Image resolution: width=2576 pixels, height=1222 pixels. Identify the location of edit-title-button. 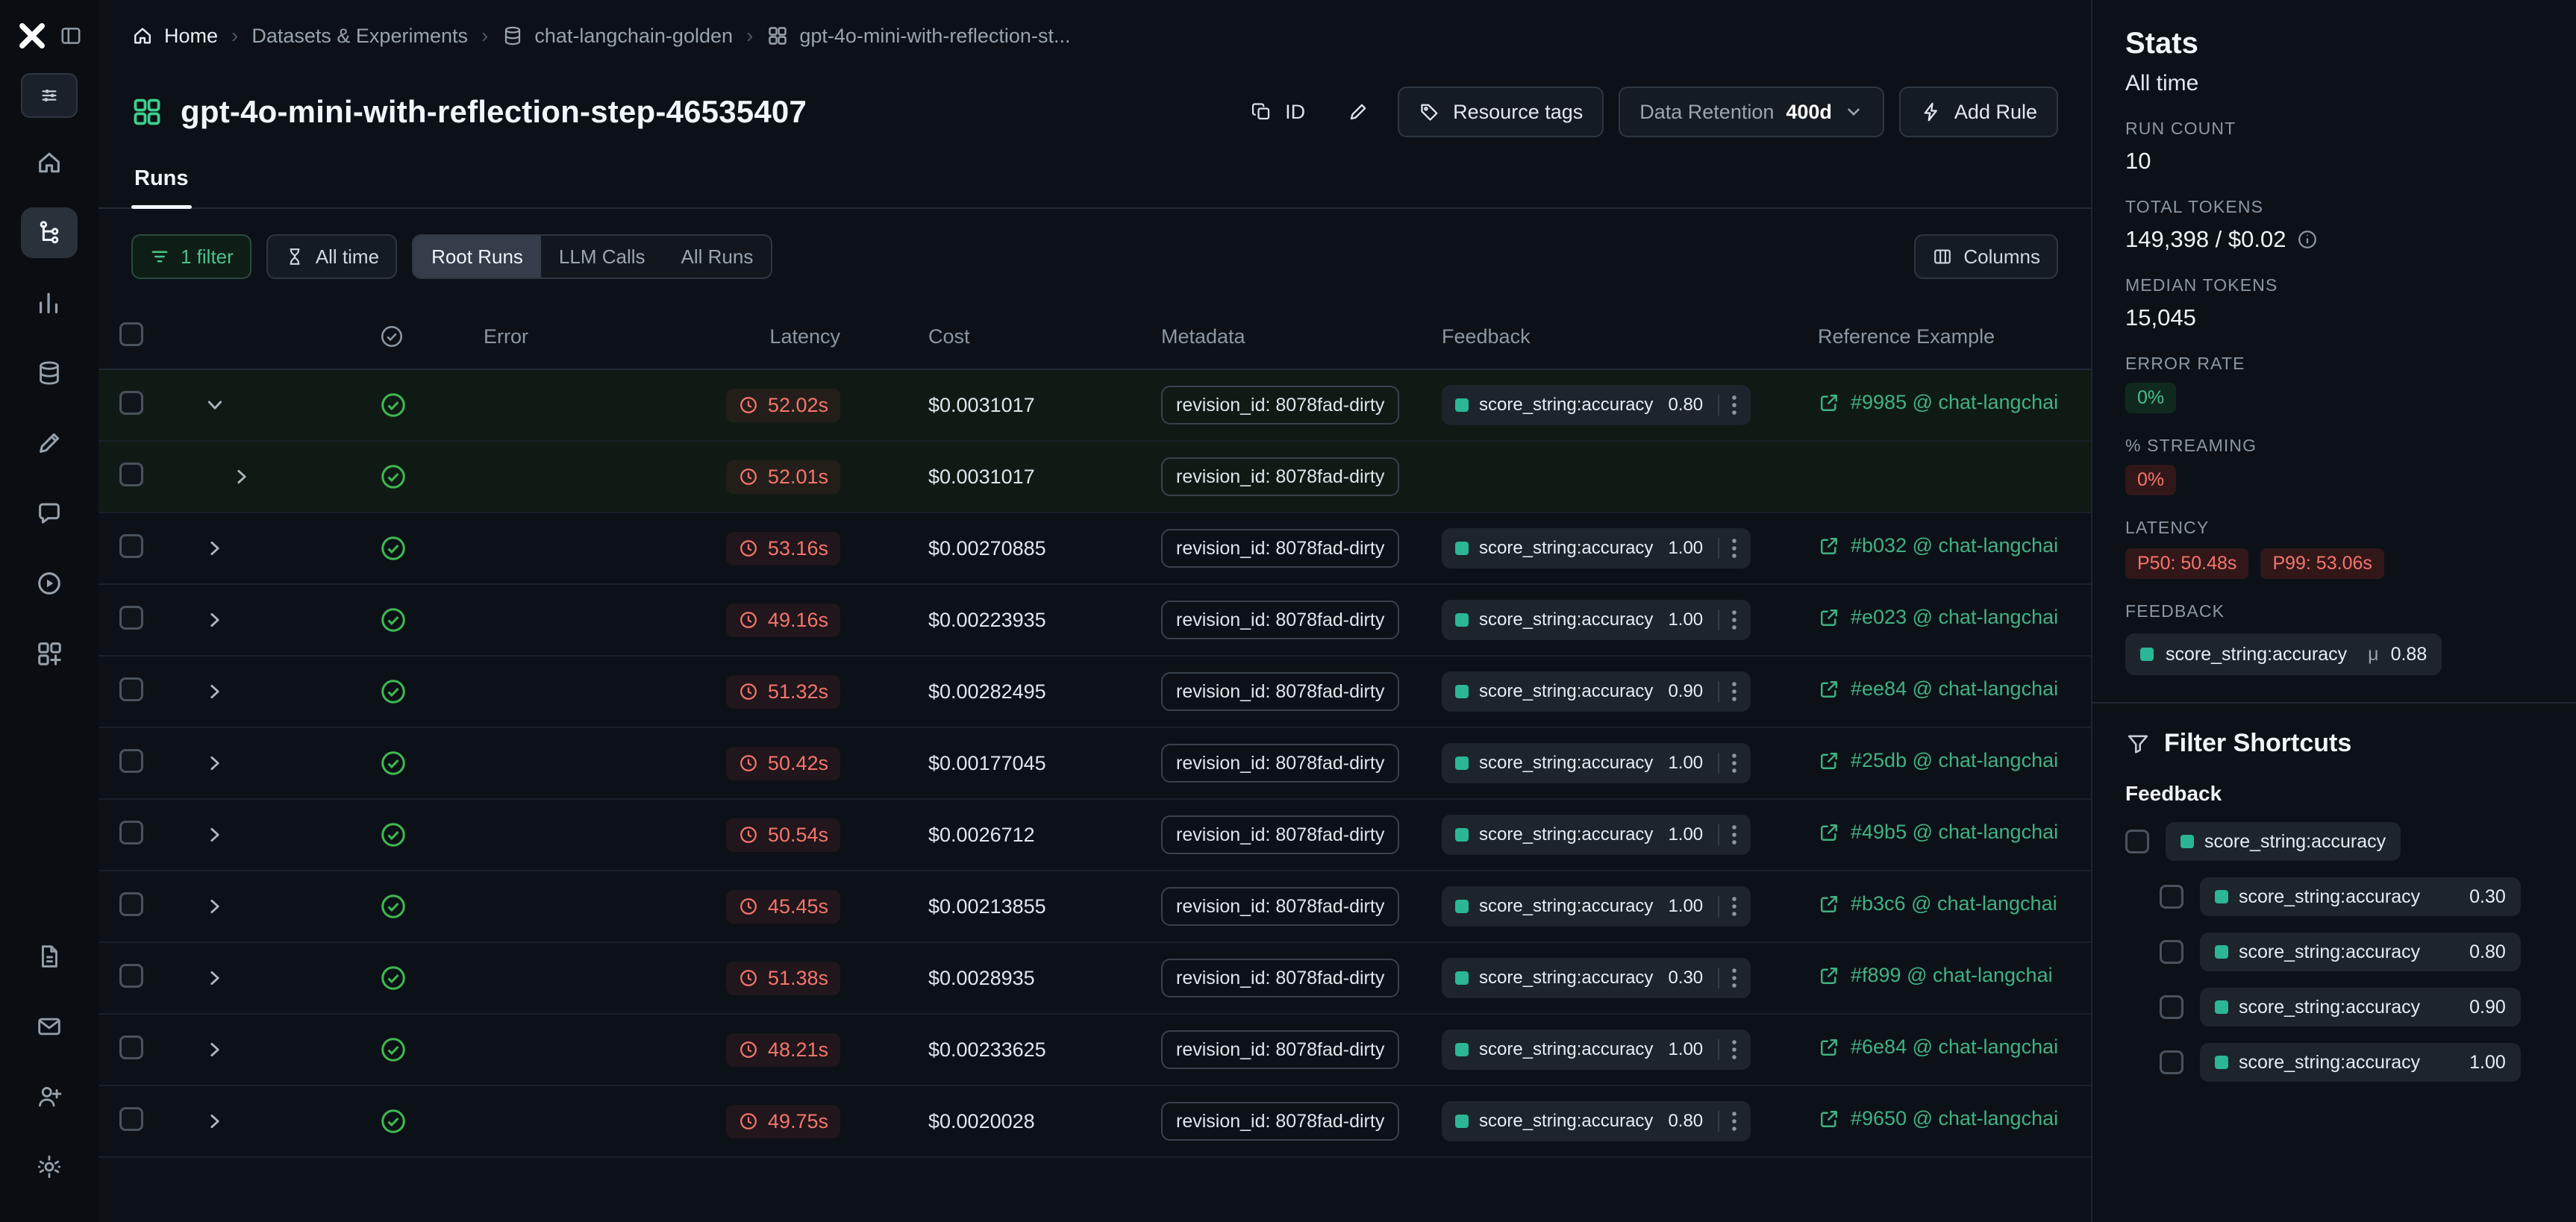
(1358, 112).